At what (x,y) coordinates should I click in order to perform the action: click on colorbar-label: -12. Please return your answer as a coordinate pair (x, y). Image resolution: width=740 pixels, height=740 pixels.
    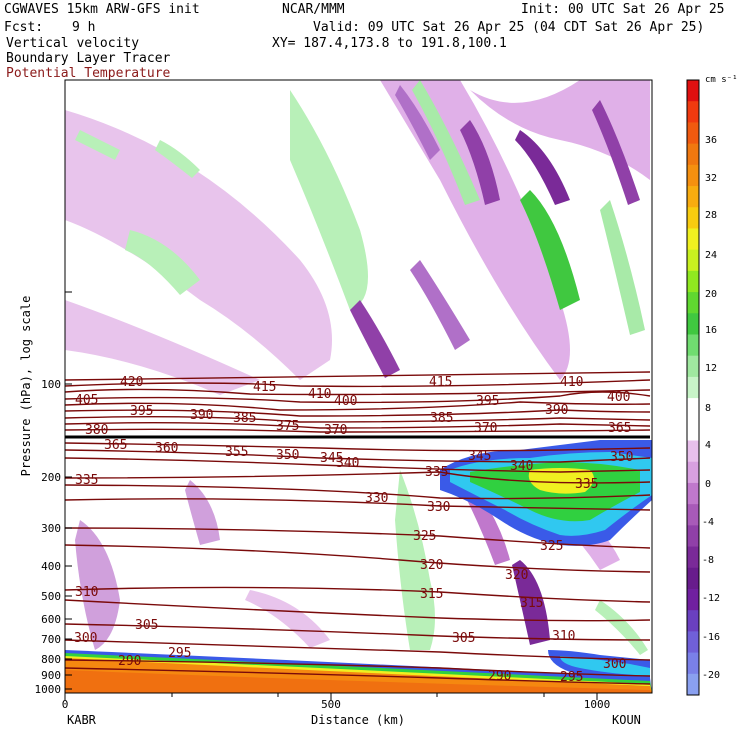
    Looking at the image, I should click on (711, 598).